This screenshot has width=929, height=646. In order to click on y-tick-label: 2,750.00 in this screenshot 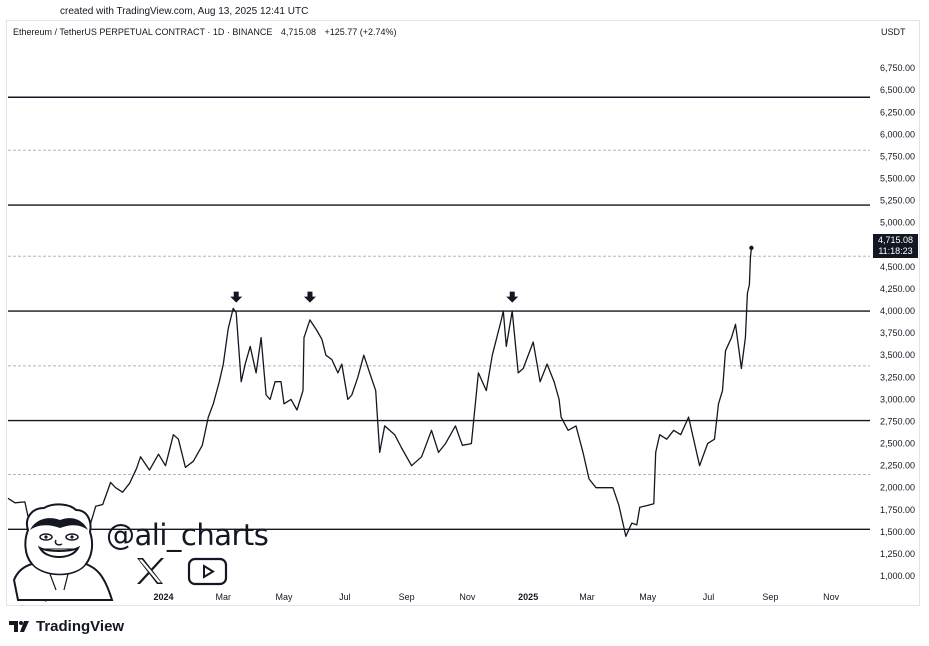, I will do `click(897, 421)`.